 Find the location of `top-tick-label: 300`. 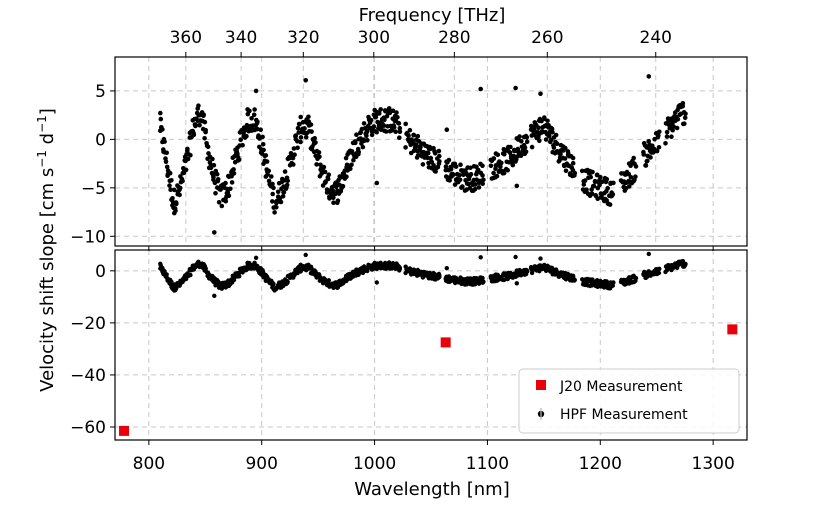

top-tick-label: 300 is located at coordinates (374, 38).